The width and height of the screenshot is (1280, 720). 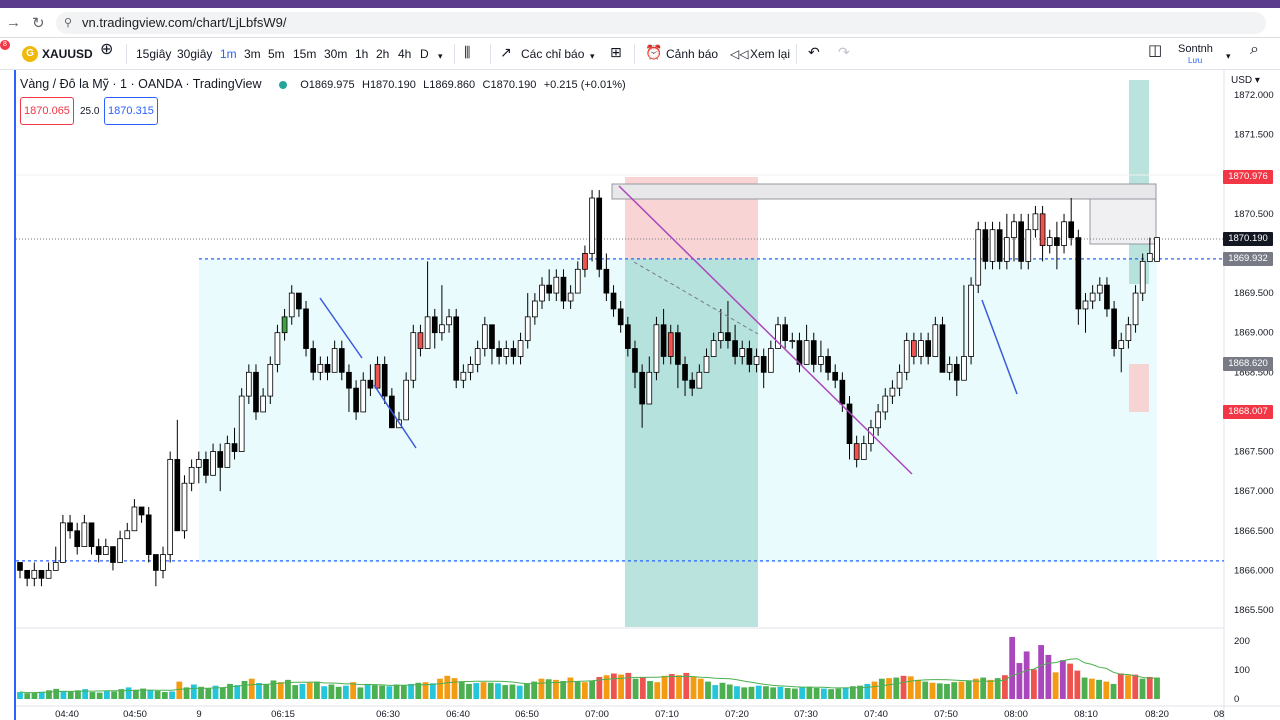 I want to click on replay-icon: ◁◁, so click(x=739, y=54).